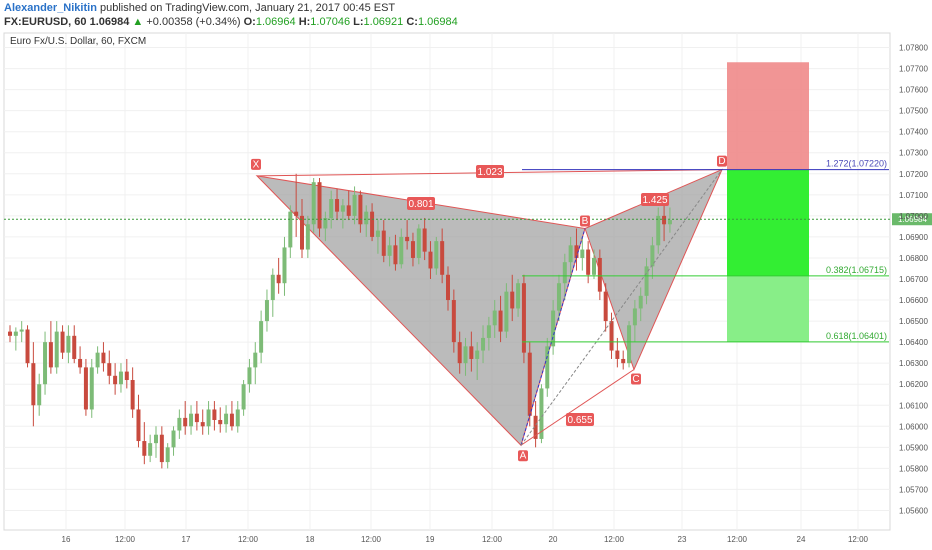 The height and width of the screenshot is (550, 932). I want to click on author-link: Alexander_Nikitin, so click(50, 8).